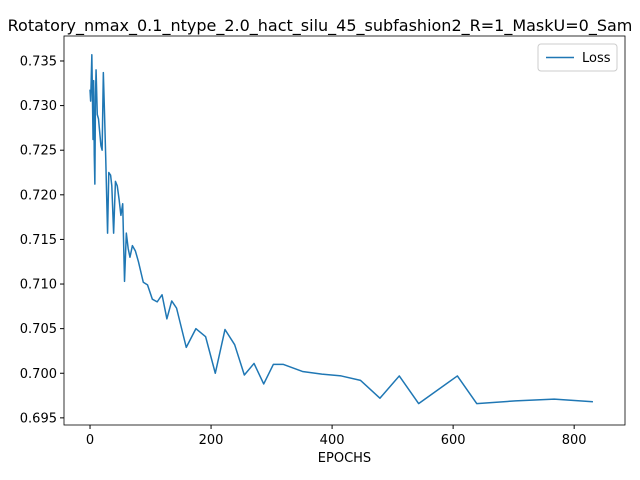 This screenshot has height=480, width=640. What do you see at coordinates (38, 240) in the screenshot?
I see `y-tick-label: 0.715` at bounding box center [38, 240].